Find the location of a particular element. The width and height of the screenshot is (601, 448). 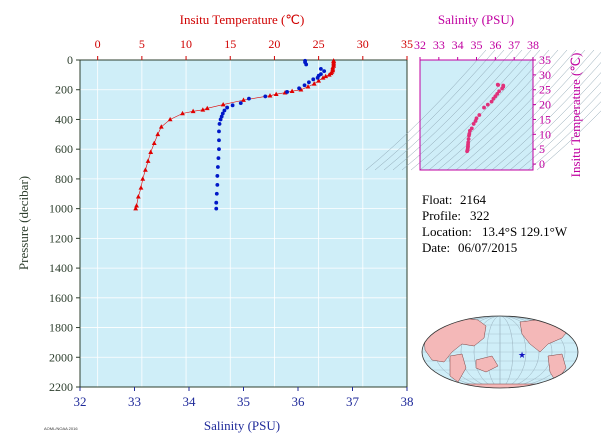

tick-label-temperature: 30 is located at coordinates (363, 44).